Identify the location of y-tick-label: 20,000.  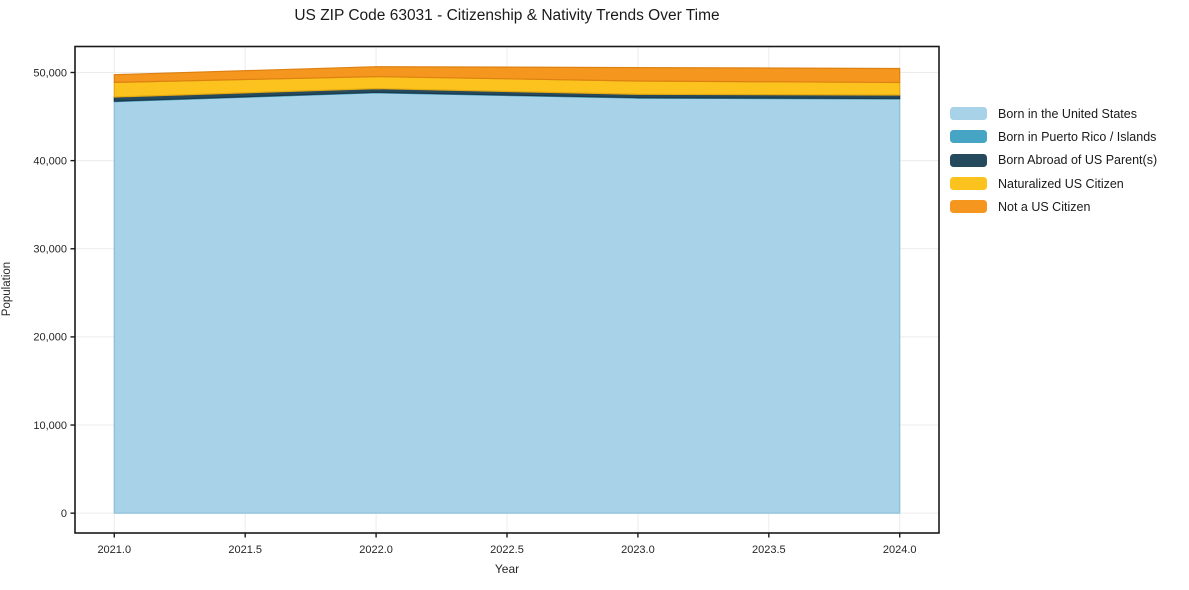
(50, 338).